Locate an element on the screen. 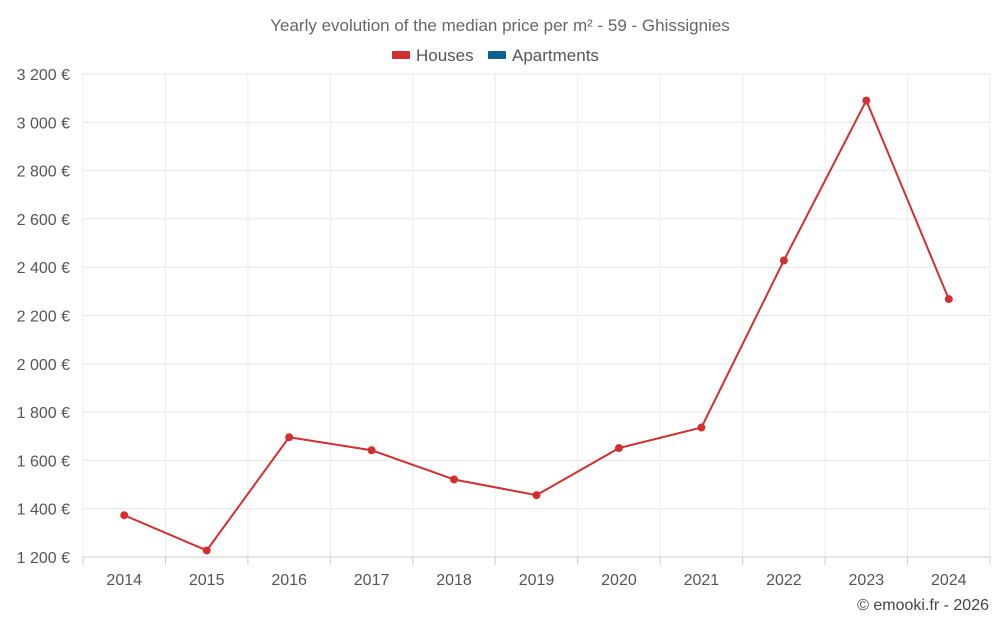 This screenshot has height=625, width=1000. x-tick-label: 2021 is located at coordinates (702, 580).